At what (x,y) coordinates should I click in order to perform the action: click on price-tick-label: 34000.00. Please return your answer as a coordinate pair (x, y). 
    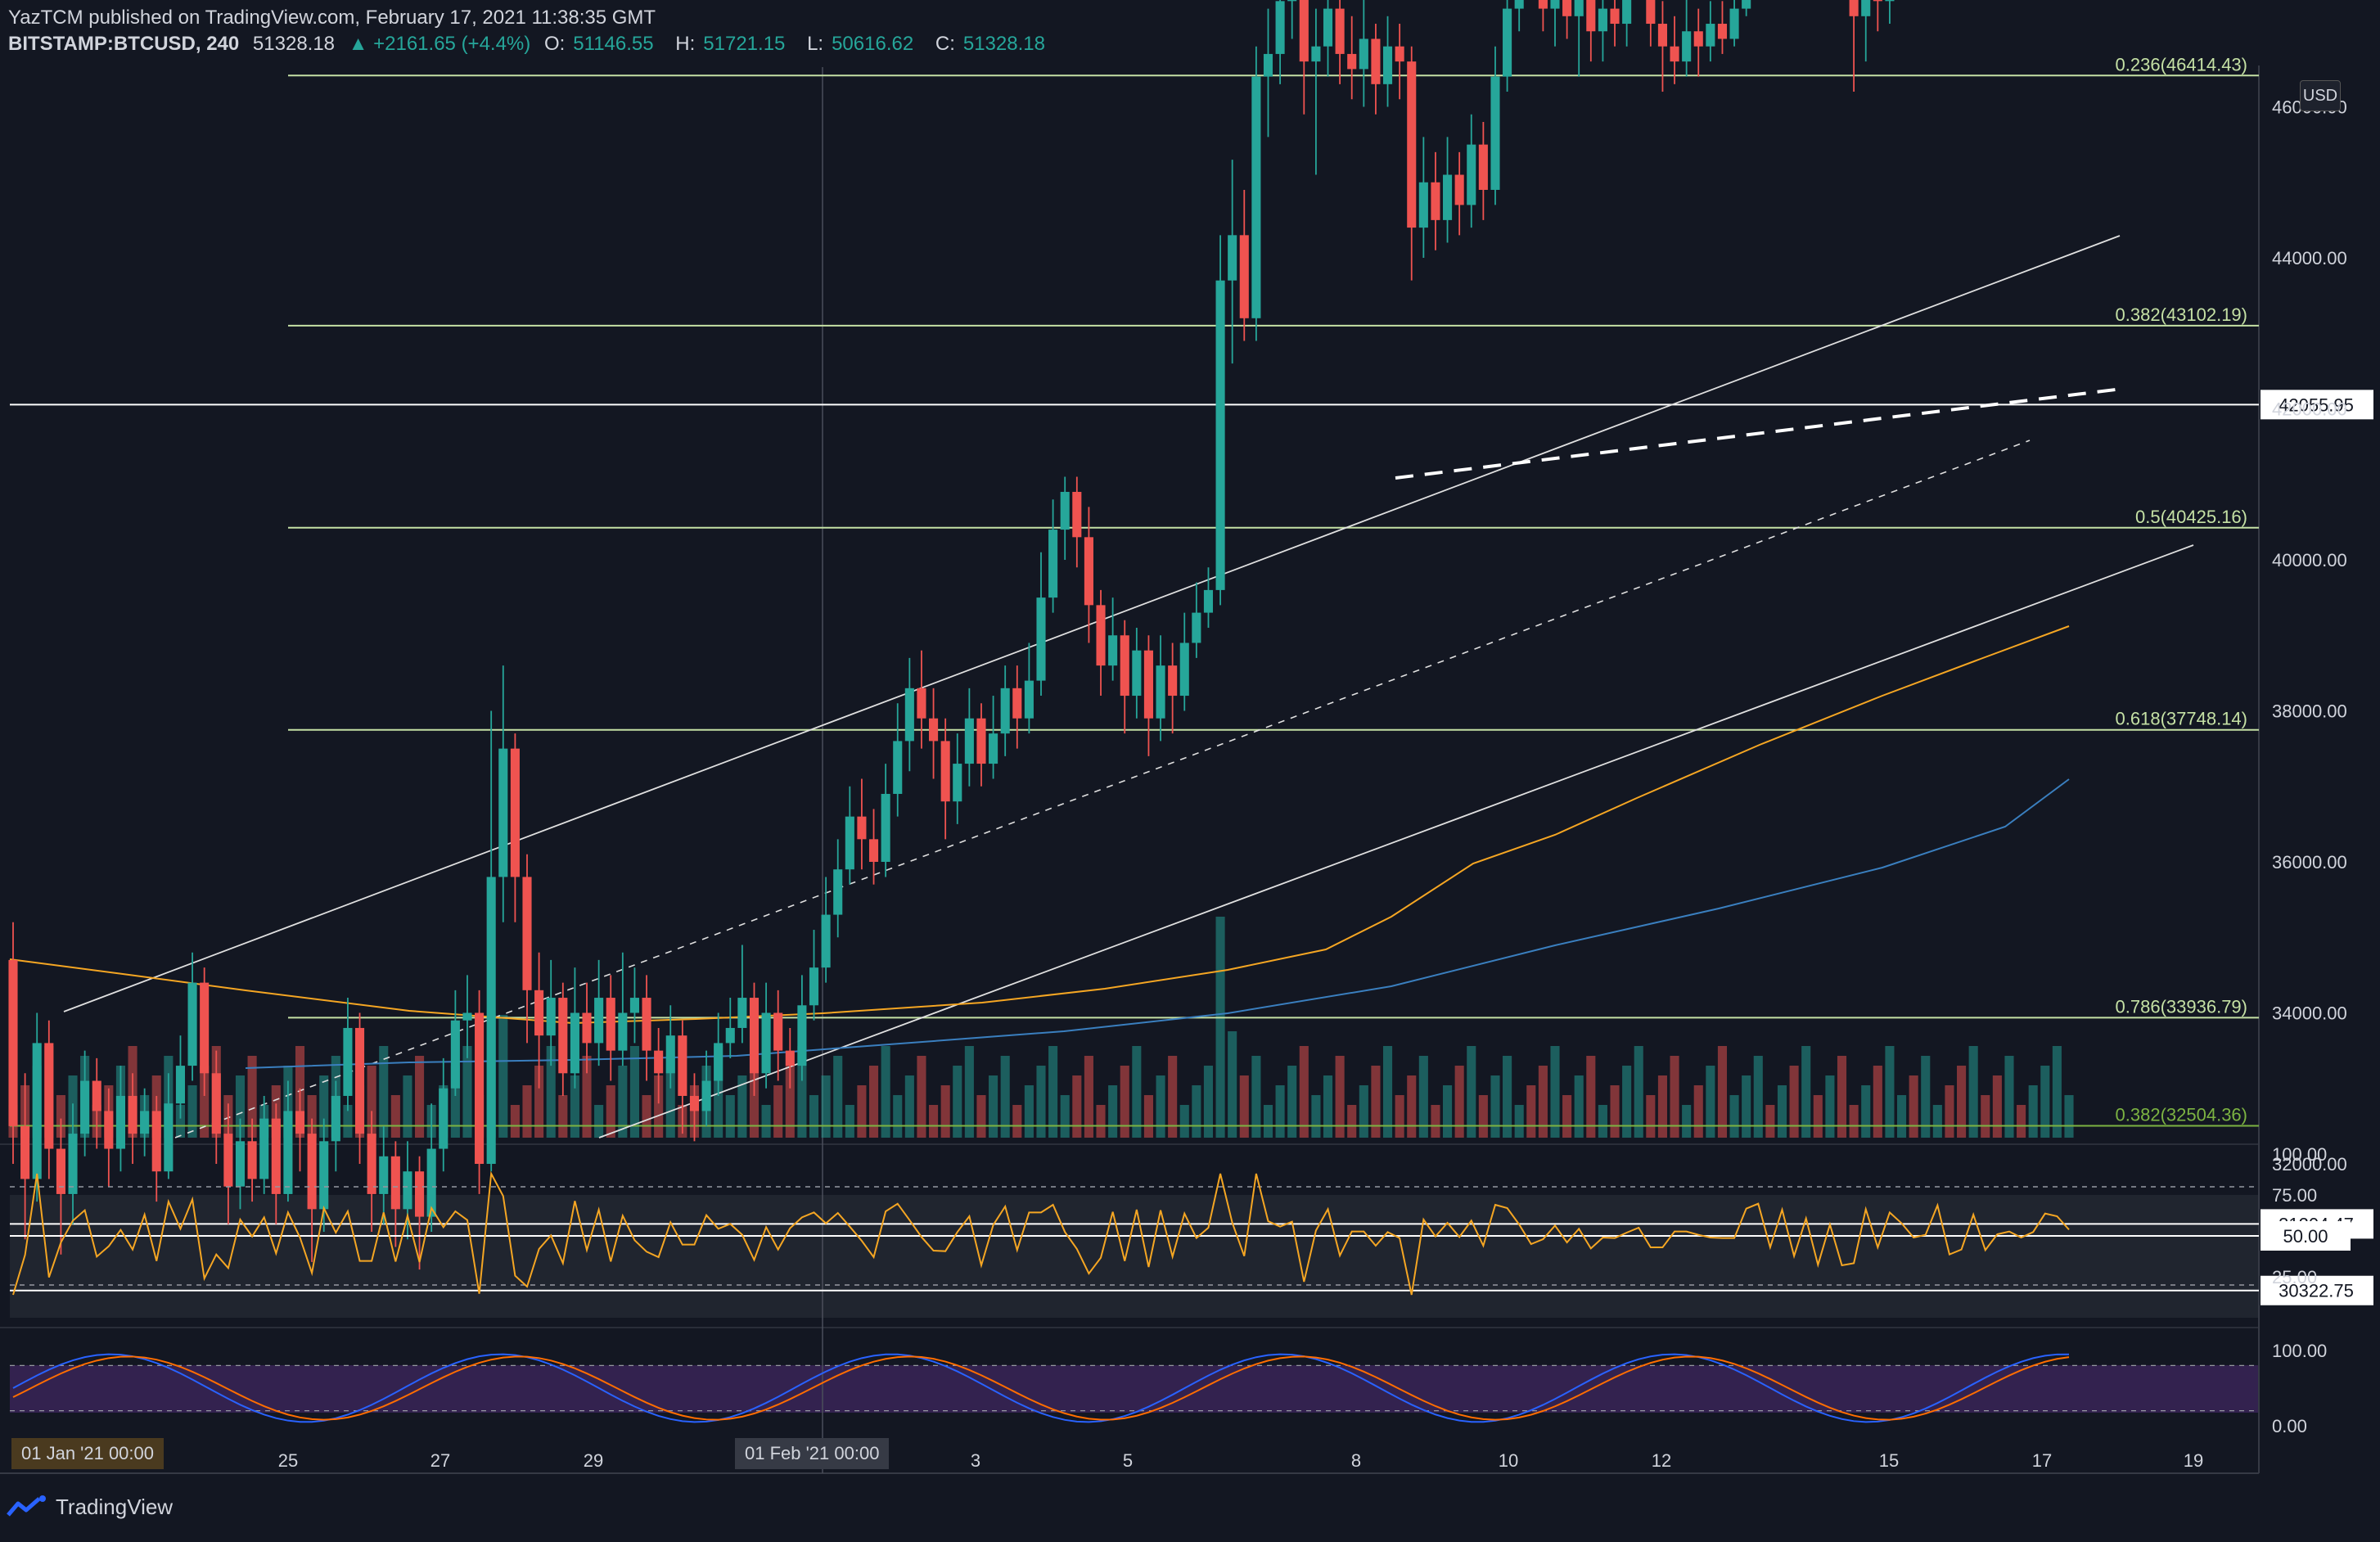
    Looking at the image, I should click on (2309, 1014).